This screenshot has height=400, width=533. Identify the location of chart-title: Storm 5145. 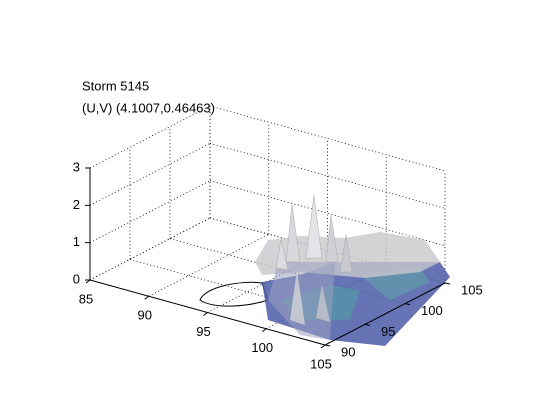
(115, 85).